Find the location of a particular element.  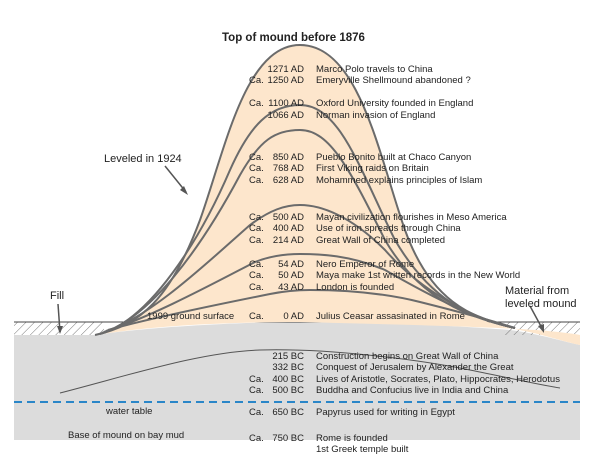

leveled-arrowhead is located at coordinates (184, 190).